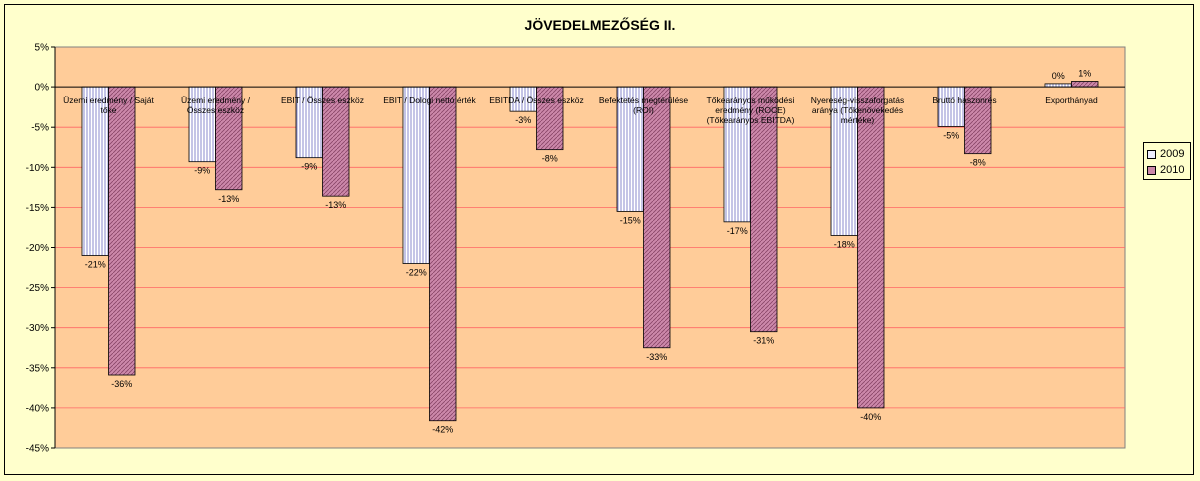  What do you see at coordinates (429, 100) in the screenshot?
I see `category-label: EBIT / Dologi nettó érték` at bounding box center [429, 100].